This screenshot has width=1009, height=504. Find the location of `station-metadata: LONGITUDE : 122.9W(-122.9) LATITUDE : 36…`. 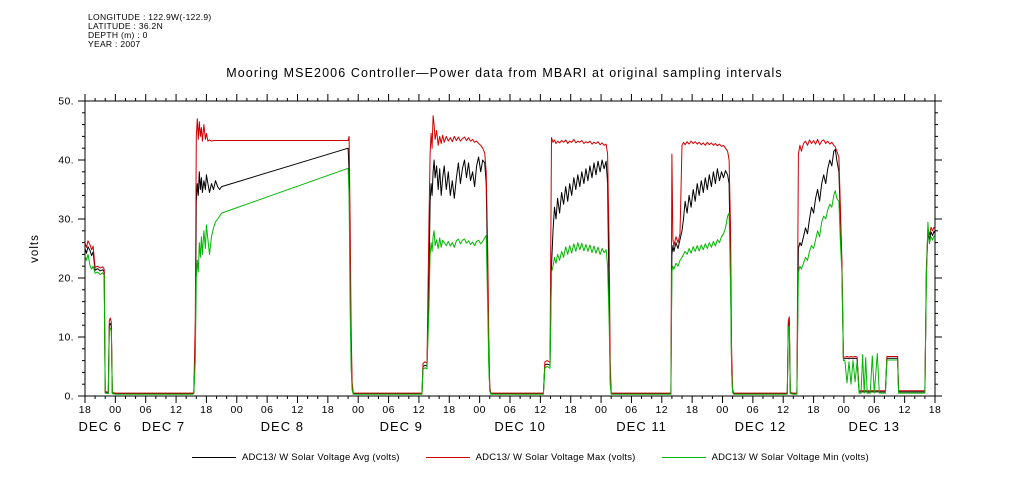

station-metadata: LONGITUDE : 122.9W(-122.9) LATITUDE : 36… is located at coordinates (150, 31).